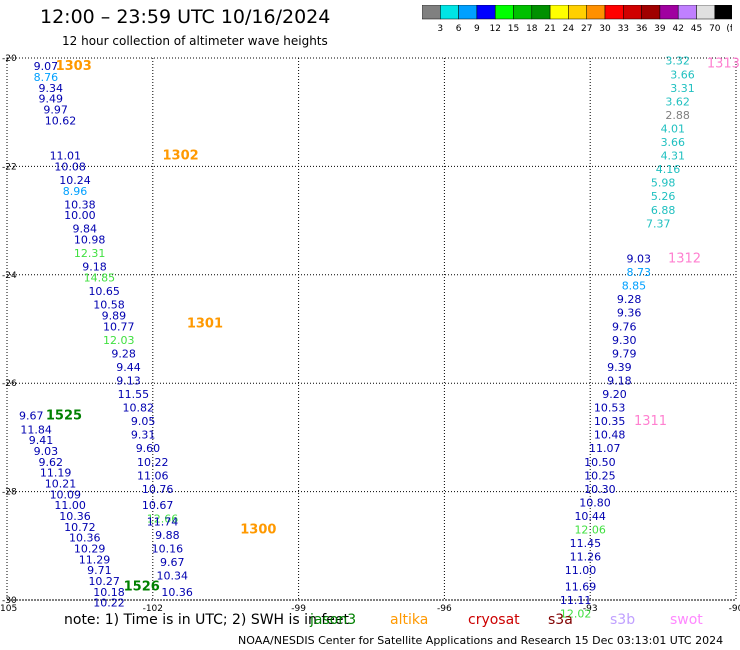 This screenshot has height=650, width=740. What do you see at coordinates (677, 101) in the screenshot?
I see `wave-height-value: 3.62` at bounding box center [677, 101].